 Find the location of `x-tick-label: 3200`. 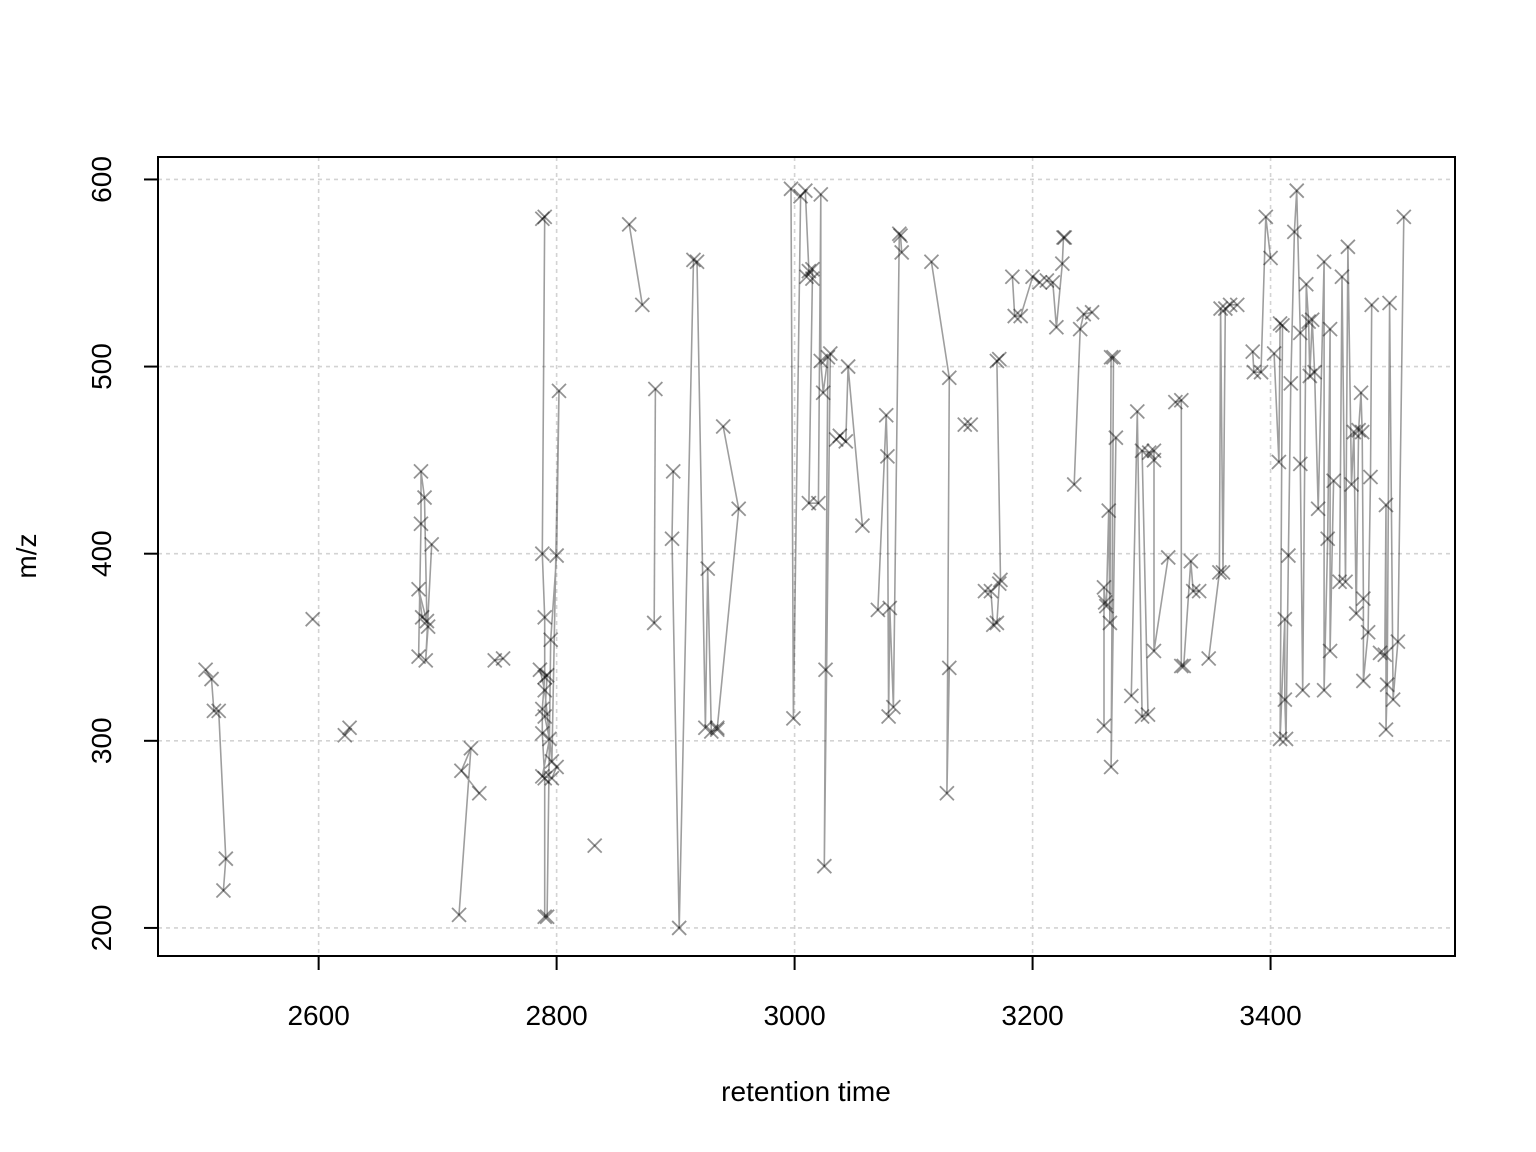

x-tick-label: 3200 is located at coordinates (1032, 1015).